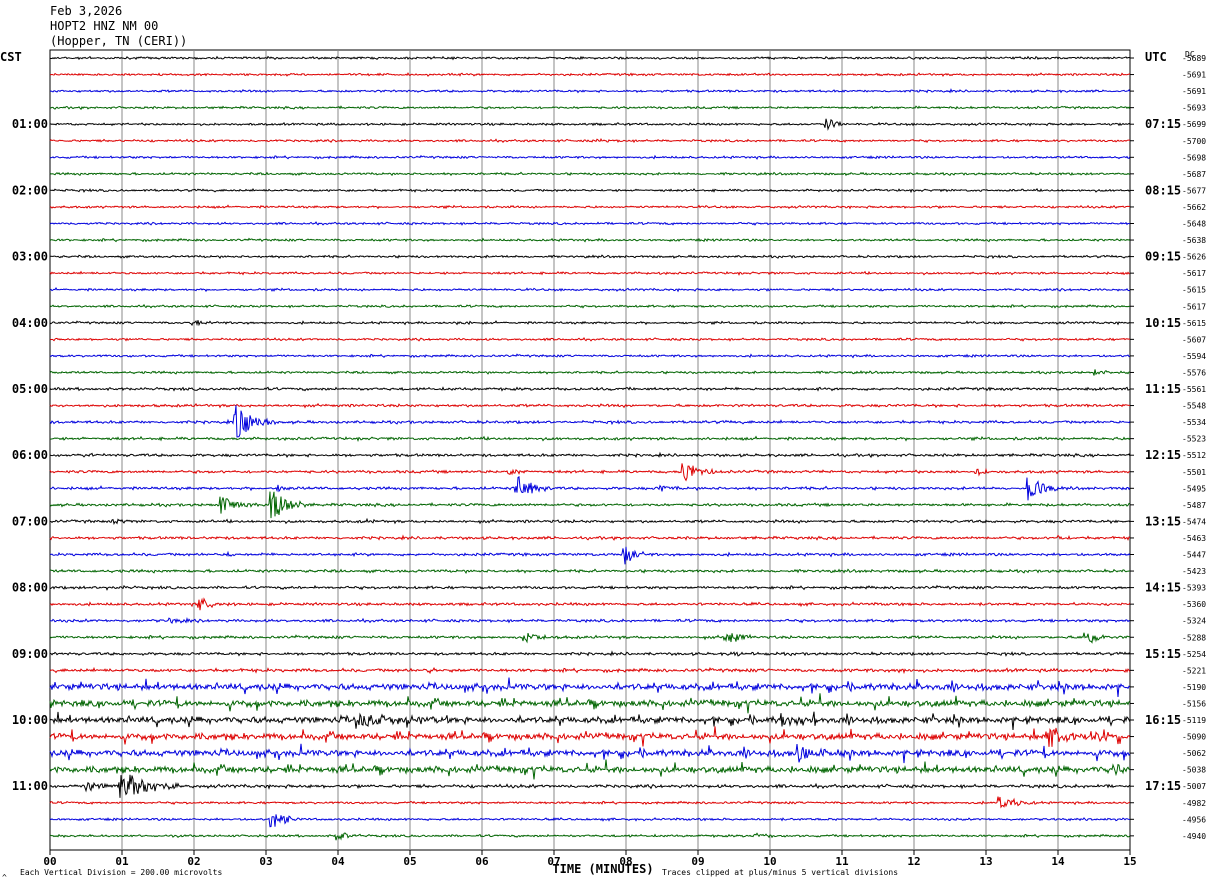 This screenshot has height=886, width=1210. What do you see at coordinates (1194, 670) in the screenshot?
I see `dc-value-label: -5221` at bounding box center [1194, 670].